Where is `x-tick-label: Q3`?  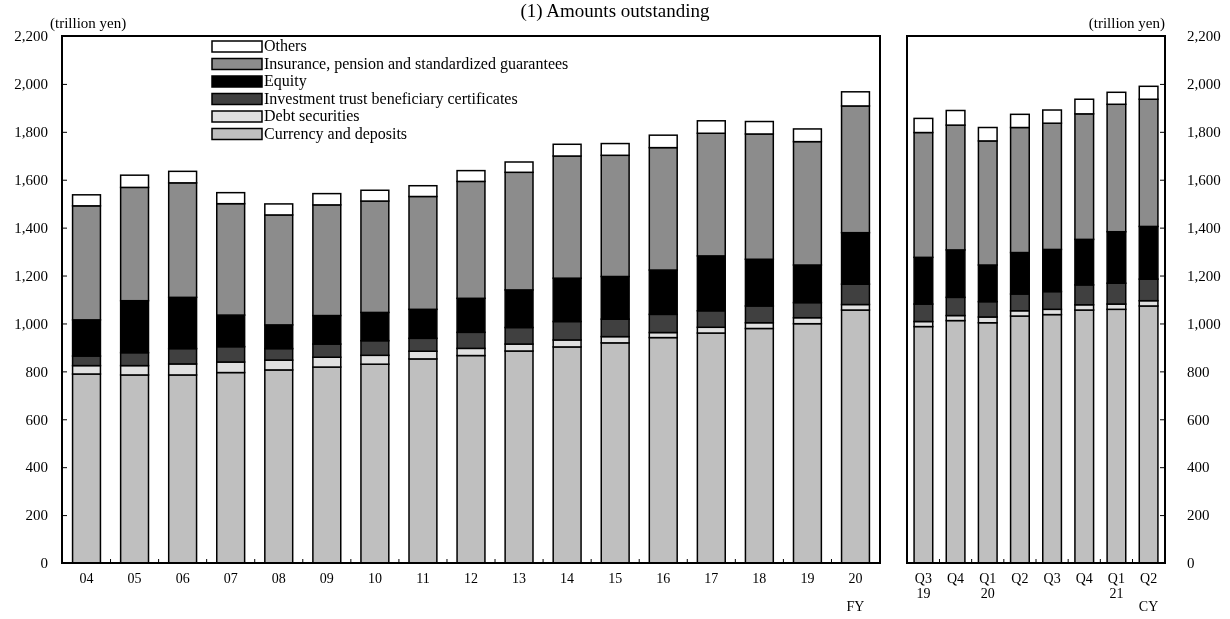 x-tick-label: Q3 is located at coordinates (1052, 578).